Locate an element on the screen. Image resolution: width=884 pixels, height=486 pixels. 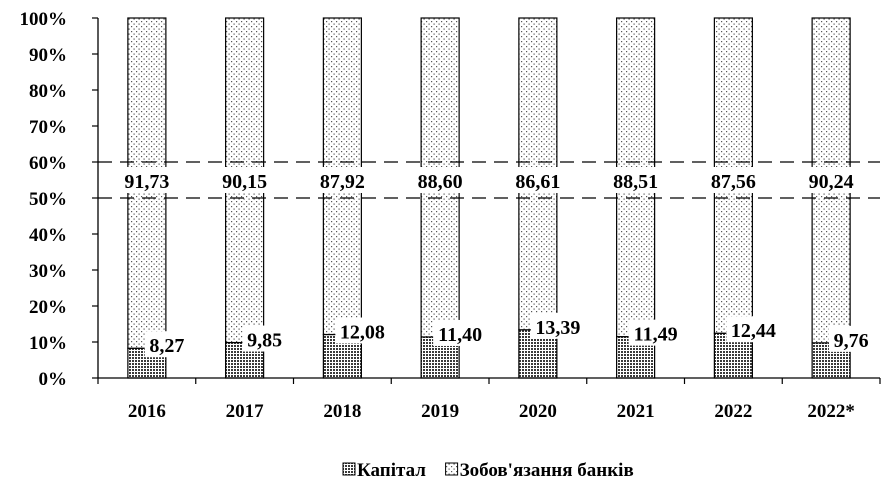
data-label-liabilities-2021: 88,51 is located at coordinates (635, 180).